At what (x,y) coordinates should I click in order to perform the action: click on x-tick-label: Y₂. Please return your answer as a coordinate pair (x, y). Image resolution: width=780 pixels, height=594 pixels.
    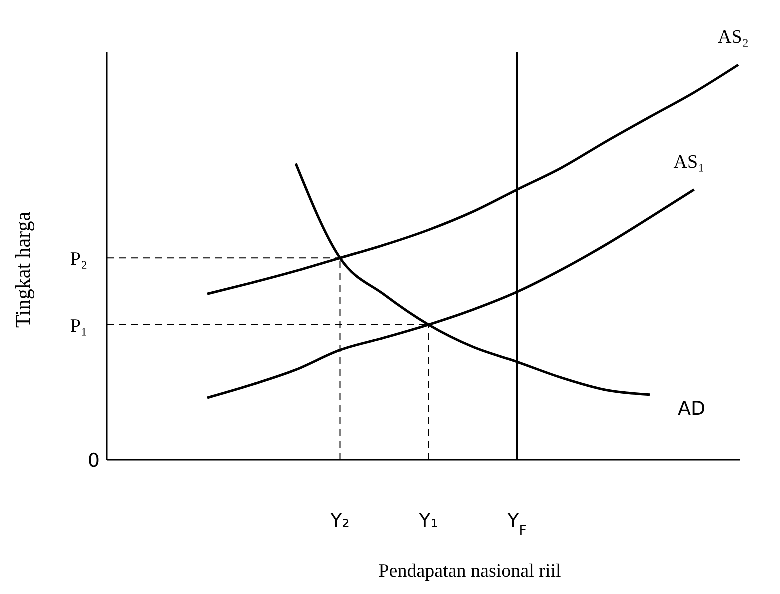
    Looking at the image, I should click on (340, 521).